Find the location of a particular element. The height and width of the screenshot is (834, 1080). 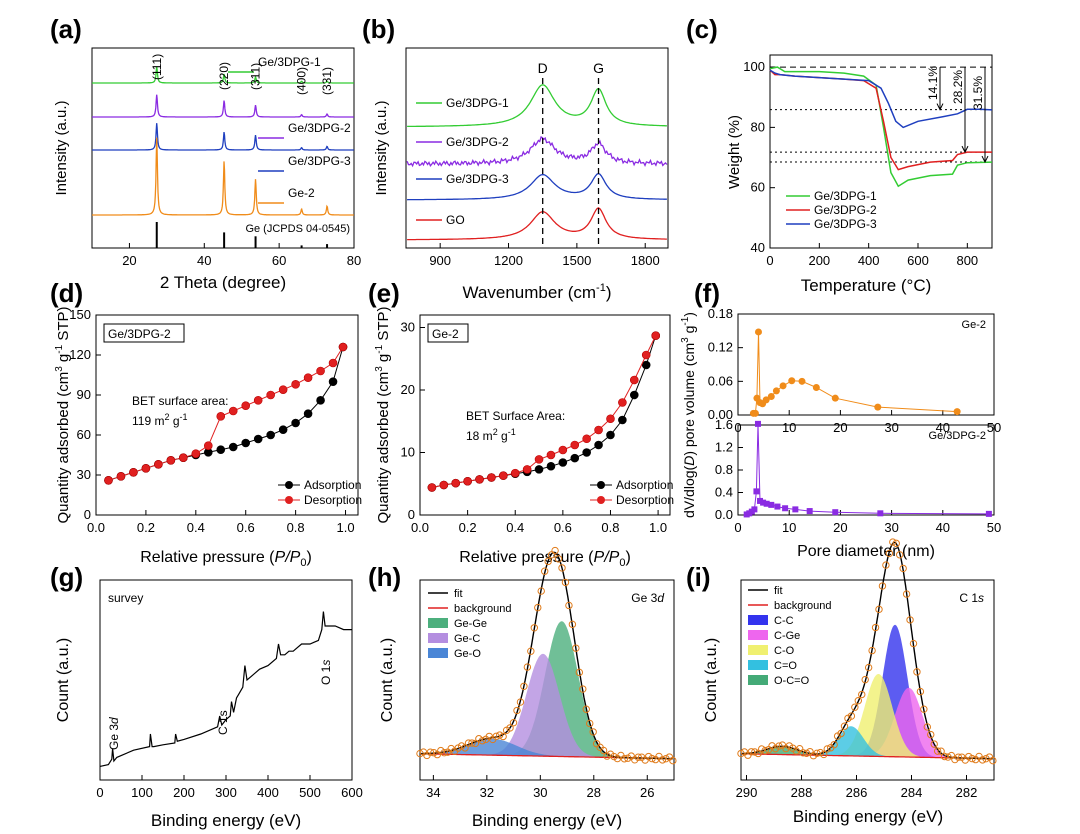

legend-label-h-1: background is located at coordinates (483, 609).